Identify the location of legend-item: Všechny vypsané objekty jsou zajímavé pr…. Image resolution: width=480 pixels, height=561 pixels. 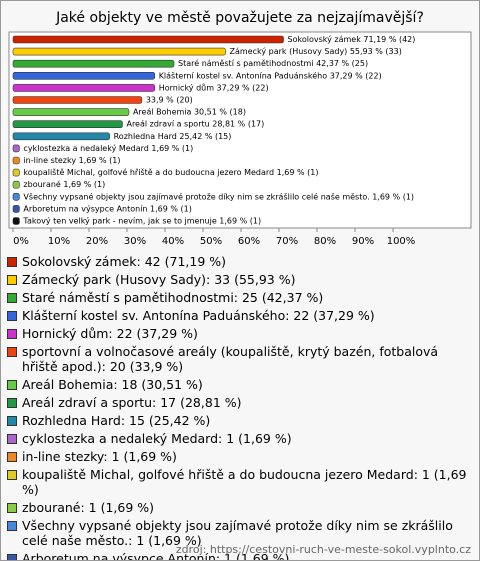
(238, 533).